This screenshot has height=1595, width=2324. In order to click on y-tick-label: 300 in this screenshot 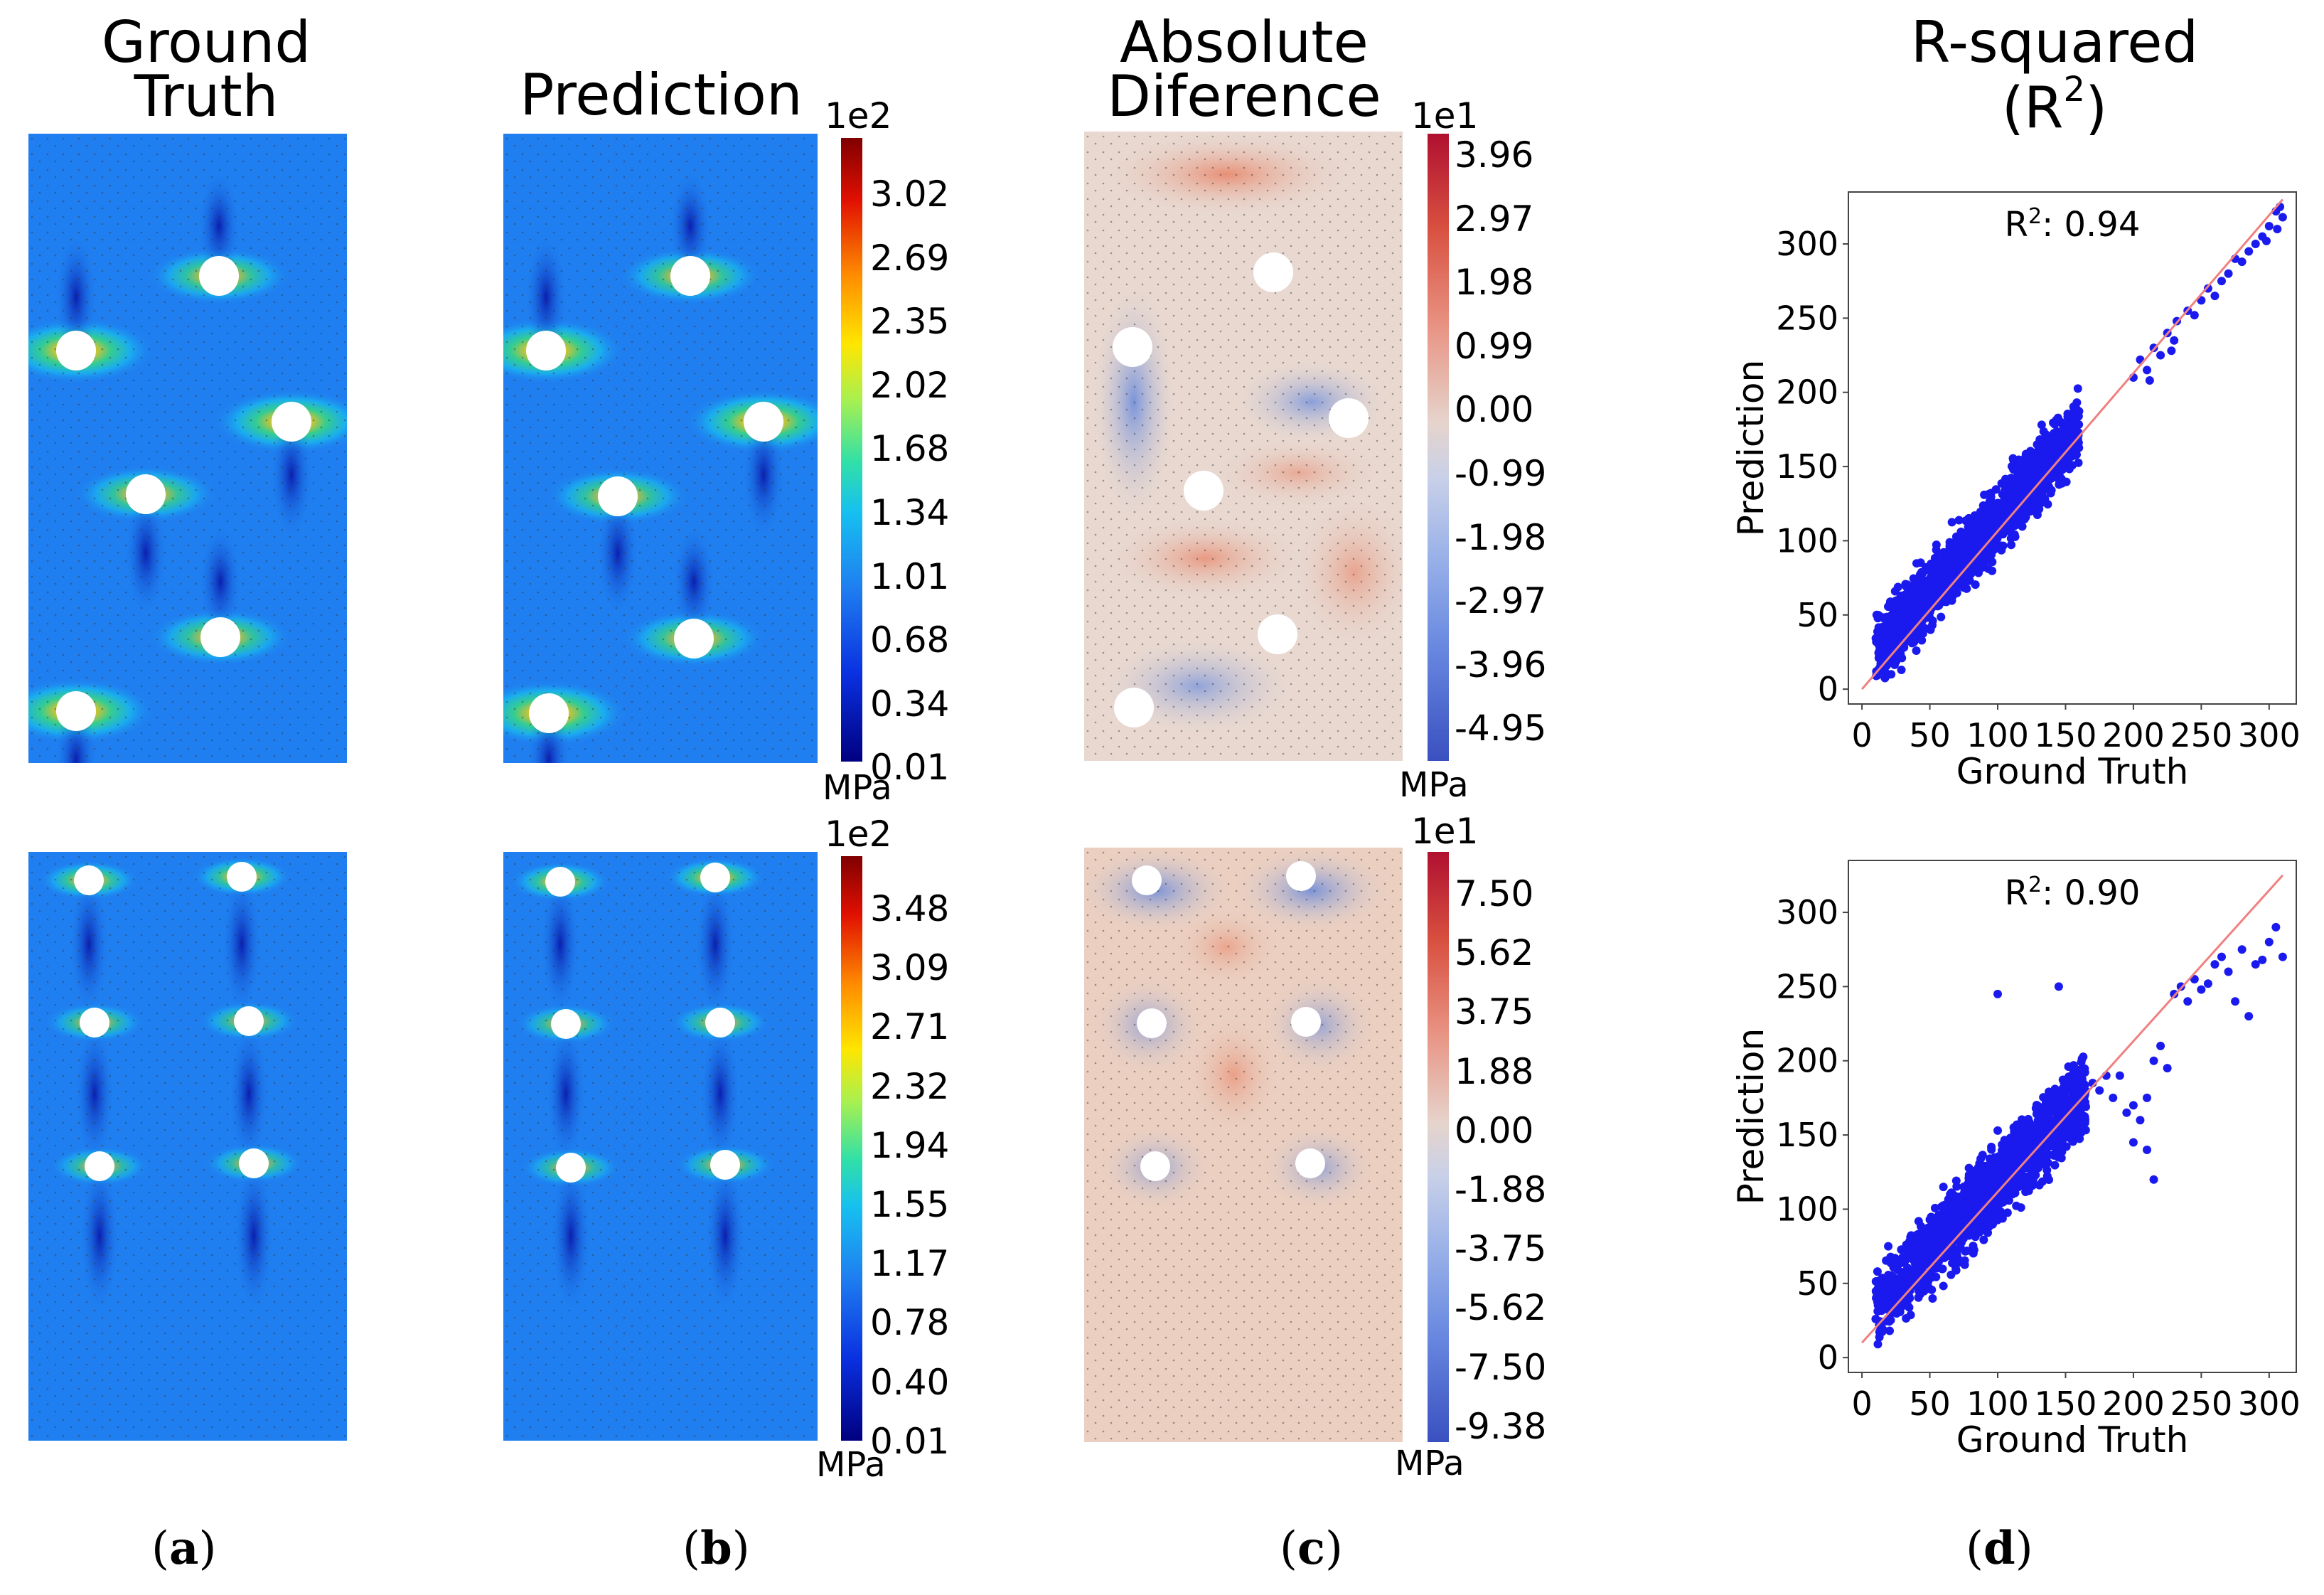, I will do `click(1807, 244)`.